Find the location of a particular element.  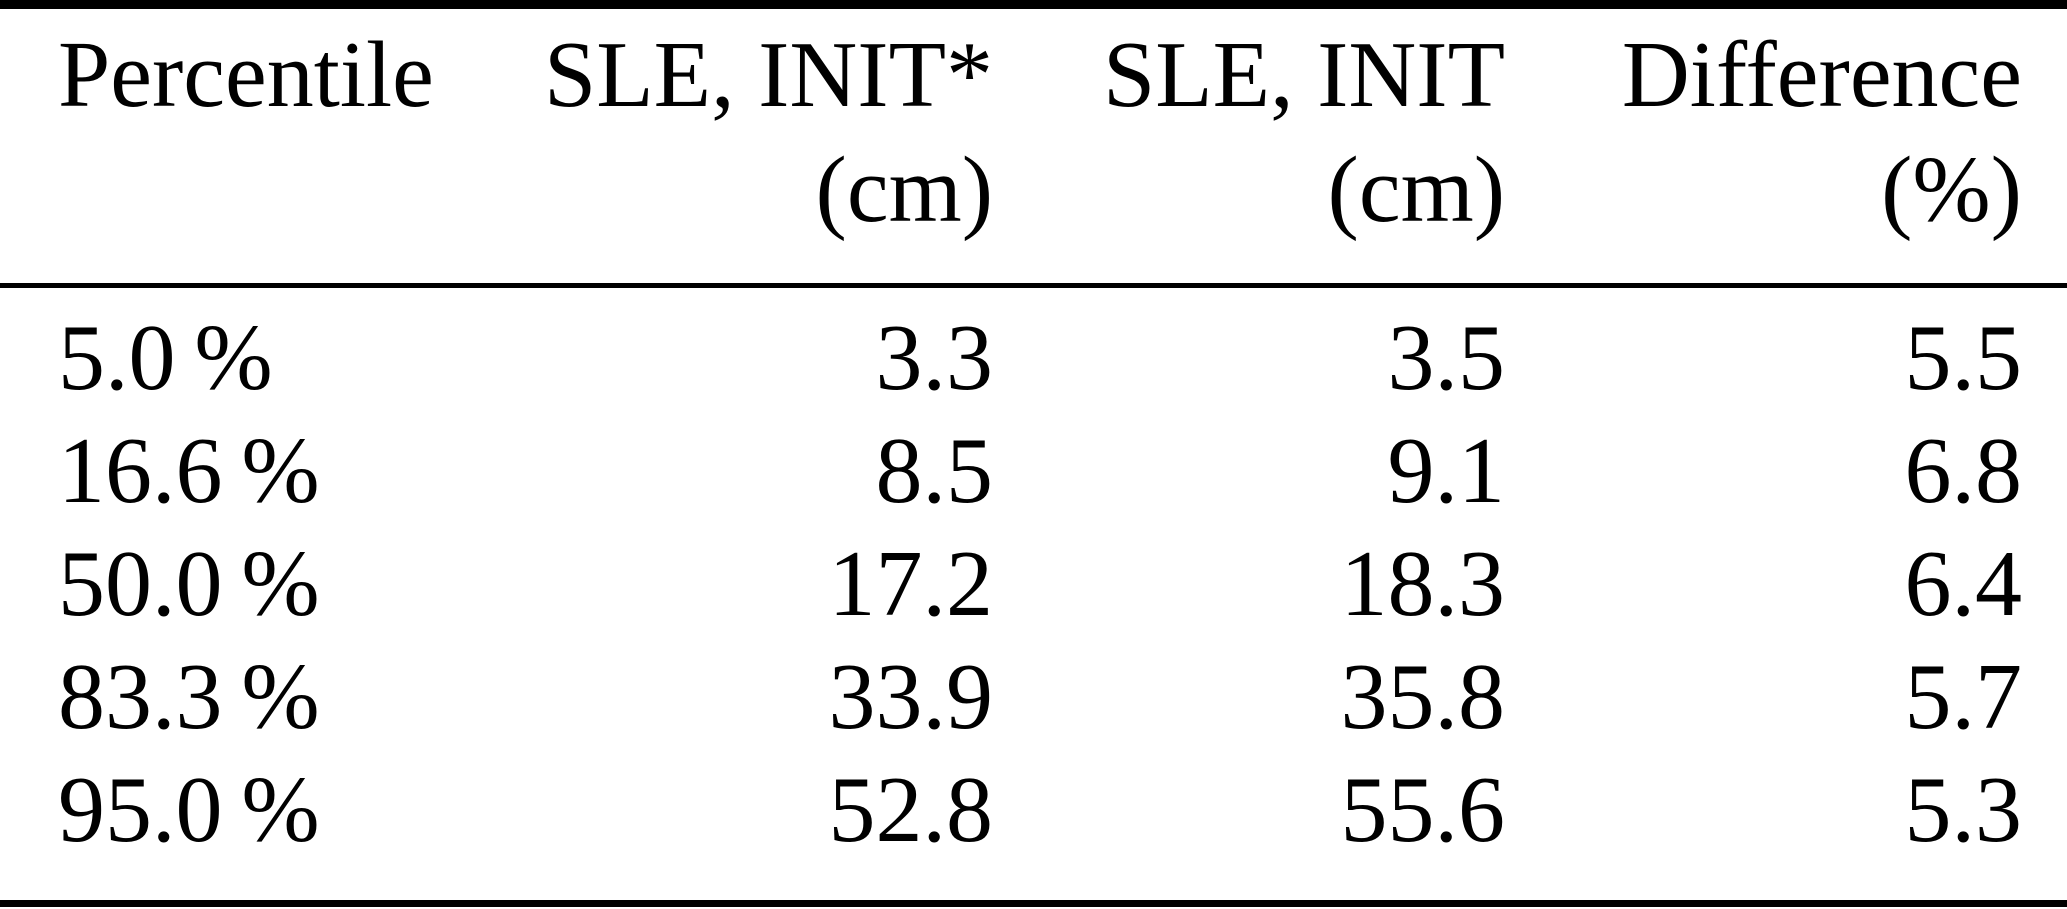

cell-sle-init-star: 17.2 is located at coordinates (911, 584).